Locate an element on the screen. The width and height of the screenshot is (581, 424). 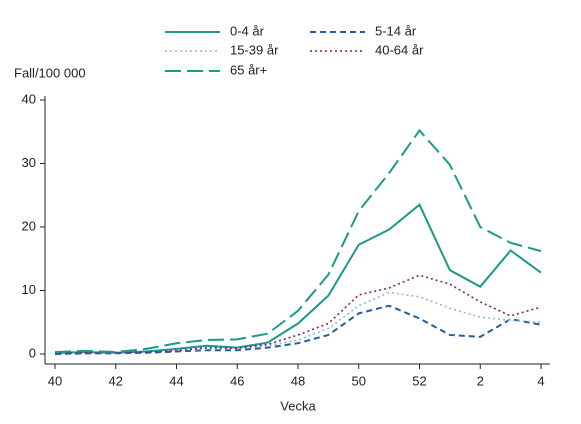
y-tick-label: 10 is located at coordinates (29, 289).